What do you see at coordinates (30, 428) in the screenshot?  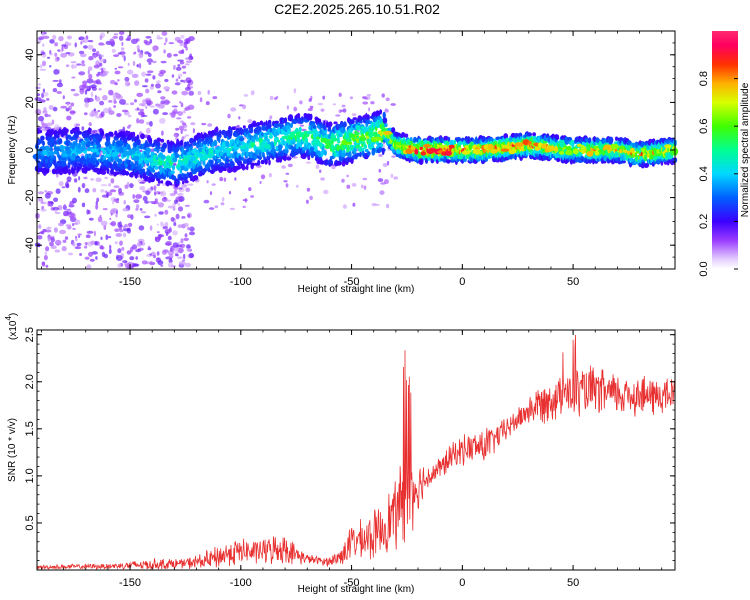 I see `y-tick-label: 1.5` at bounding box center [30, 428].